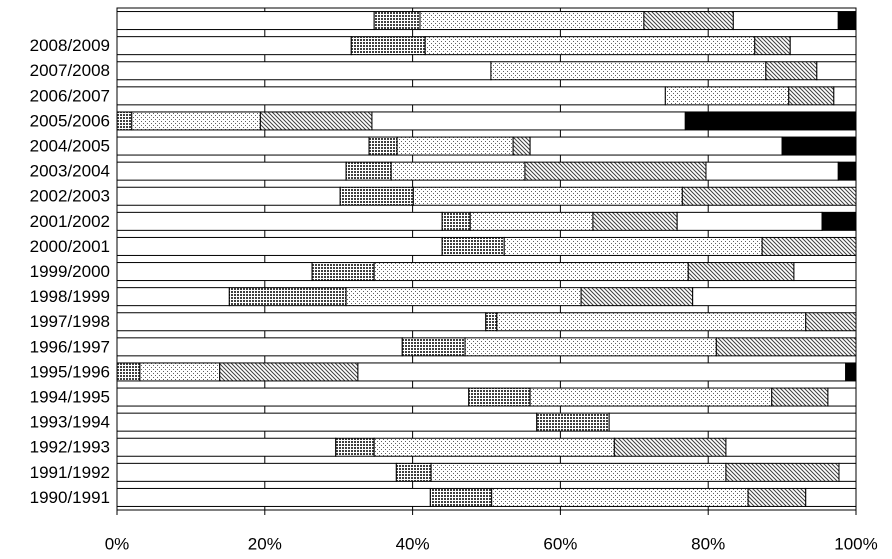 Image resolution: width=892 pixels, height=559 pixels. What do you see at coordinates (70, 221) in the screenshot?
I see `y-tick-label: 2001/2002` at bounding box center [70, 221].